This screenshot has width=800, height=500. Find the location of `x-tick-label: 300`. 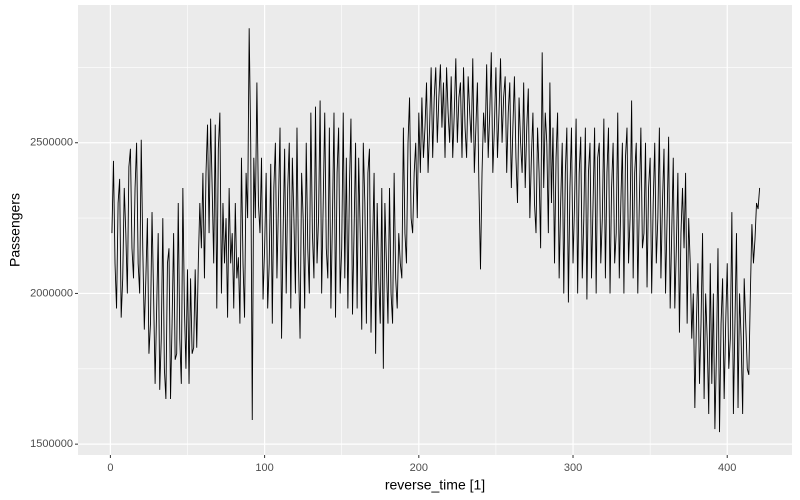

x-tick-label: 300 is located at coordinates (573, 468).